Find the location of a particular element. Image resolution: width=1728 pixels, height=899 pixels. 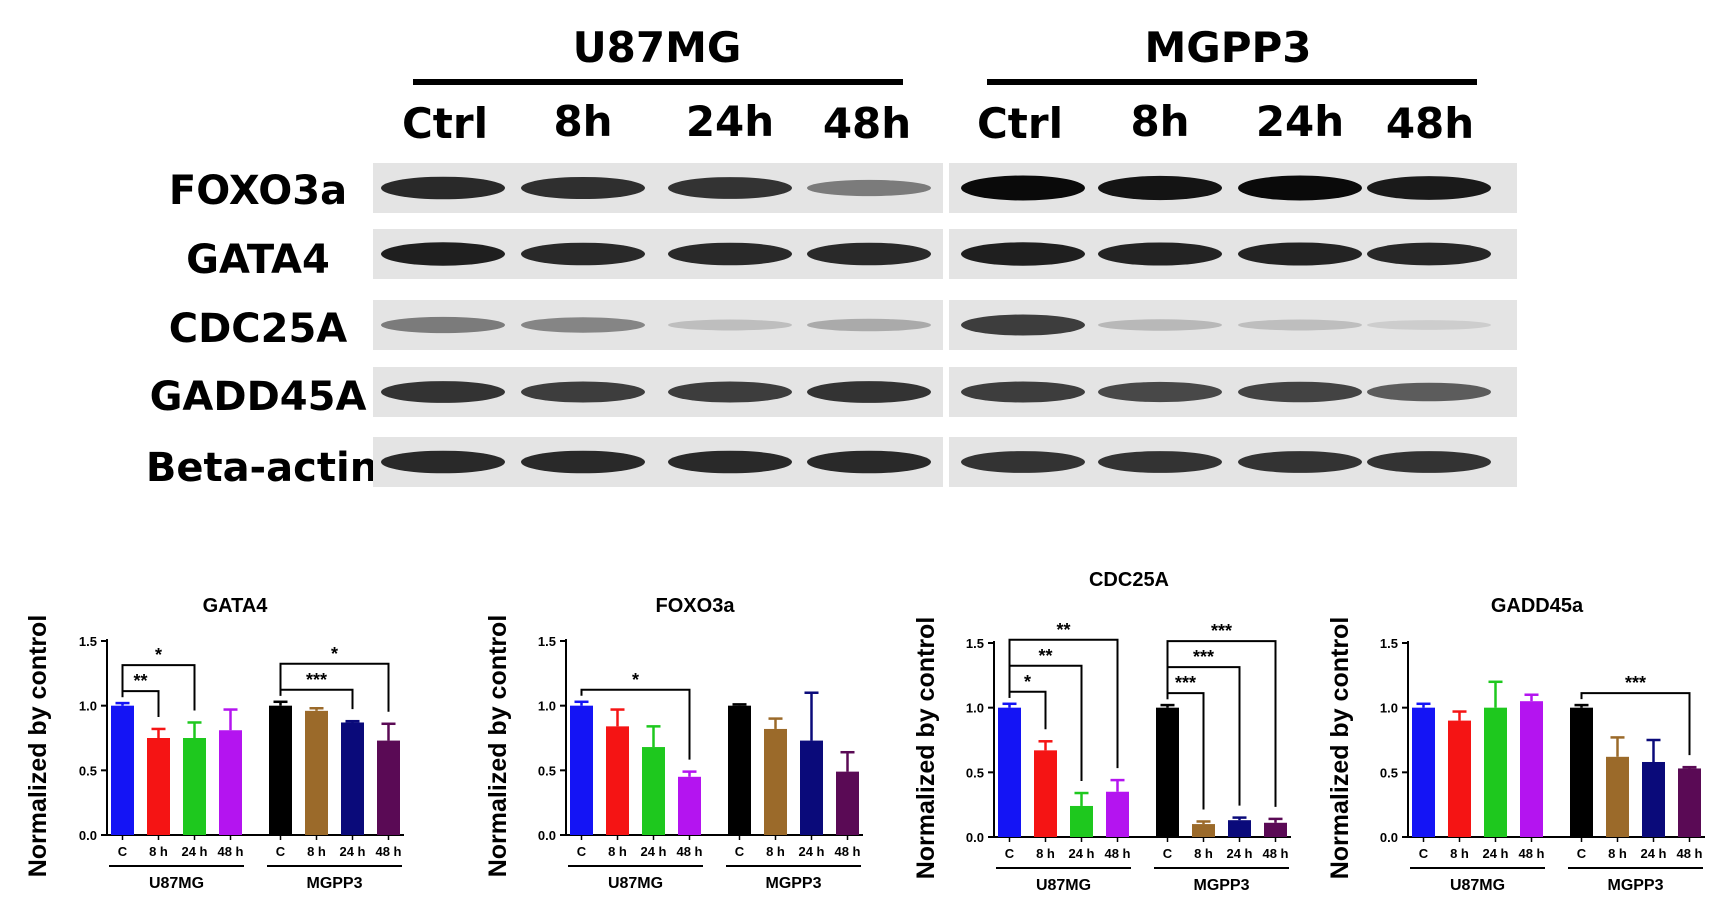

blot-group-header-mgpp3: MGPP3 is located at coordinates (1232, 54).